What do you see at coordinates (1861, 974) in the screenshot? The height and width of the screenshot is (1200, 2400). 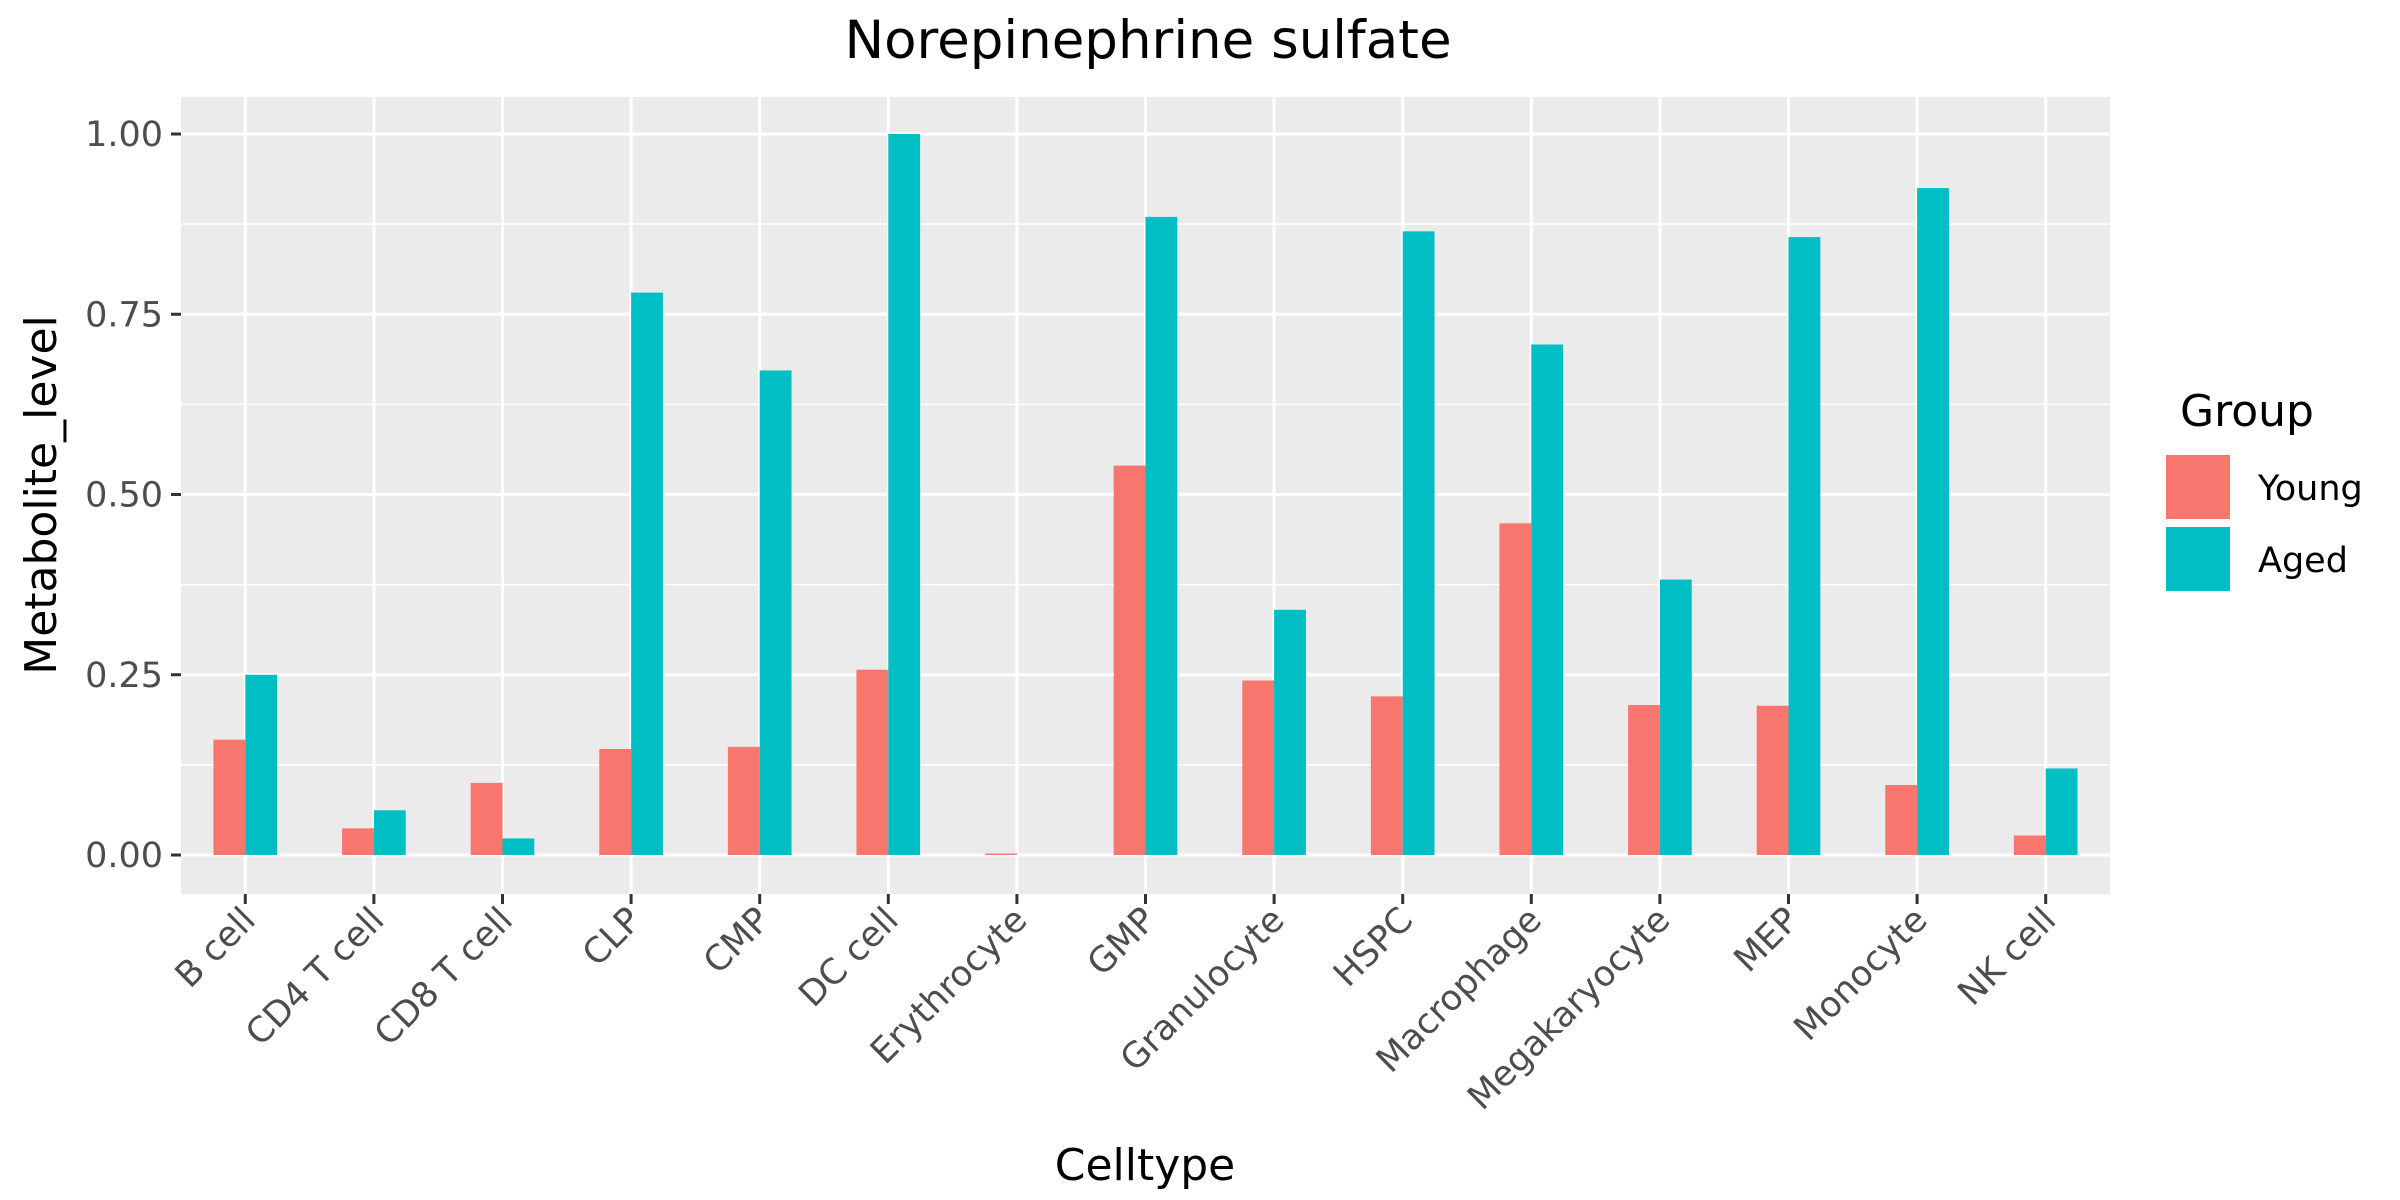 I see `x-tick-label: Monocyte` at bounding box center [1861, 974].